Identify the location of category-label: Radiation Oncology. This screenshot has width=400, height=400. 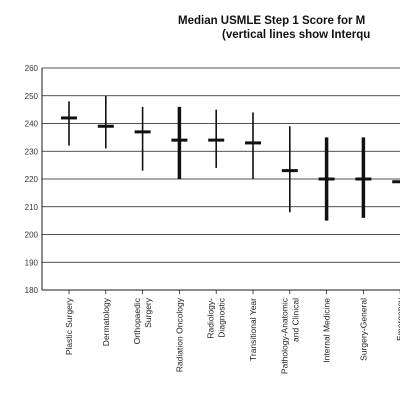
(179, 334).